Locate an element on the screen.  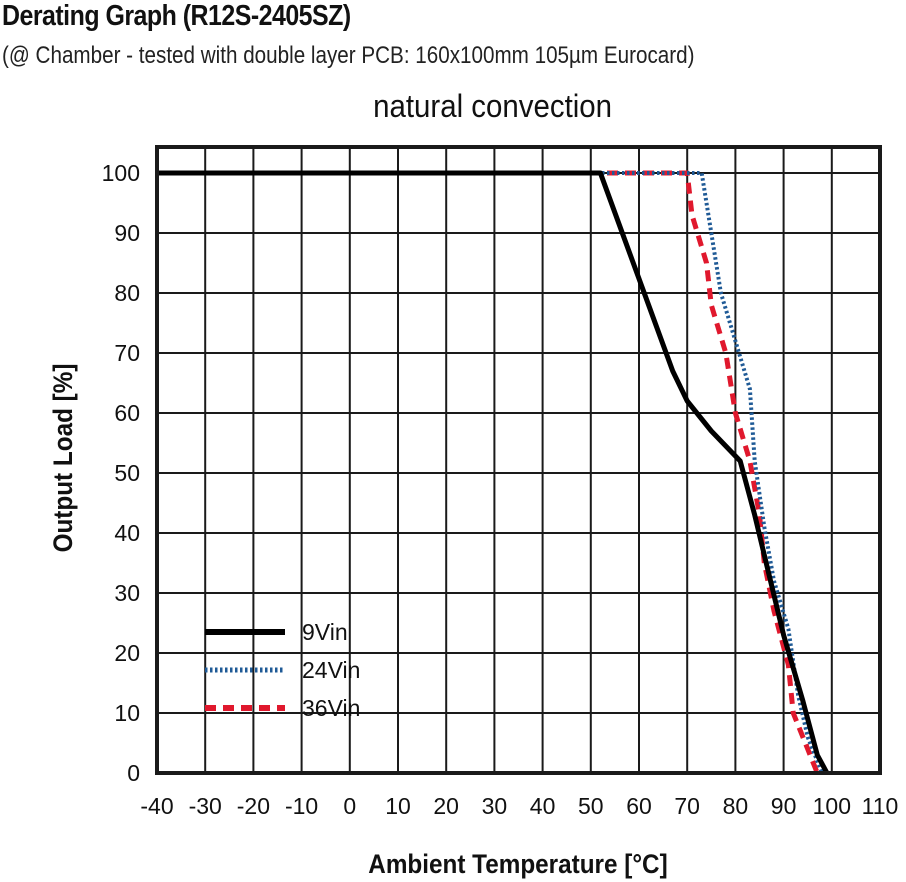
y-tick-label: 50 is located at coordinates (127, 473).